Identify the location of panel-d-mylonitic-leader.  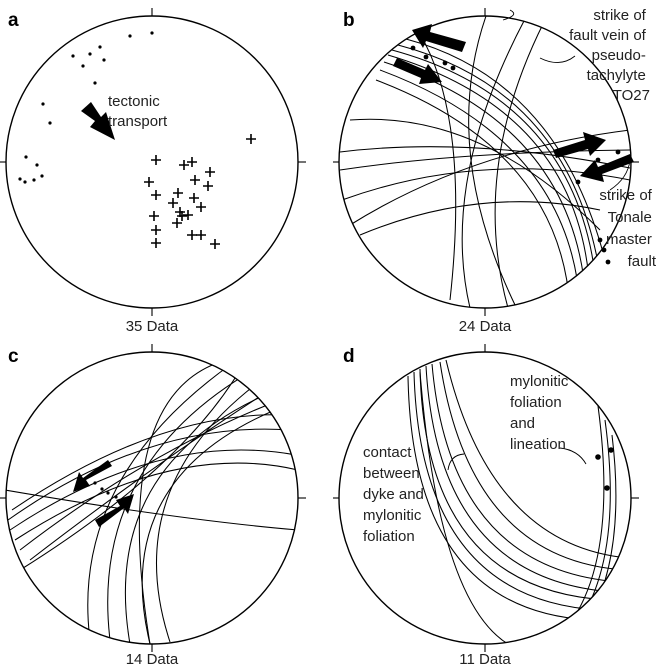
(573, 456).